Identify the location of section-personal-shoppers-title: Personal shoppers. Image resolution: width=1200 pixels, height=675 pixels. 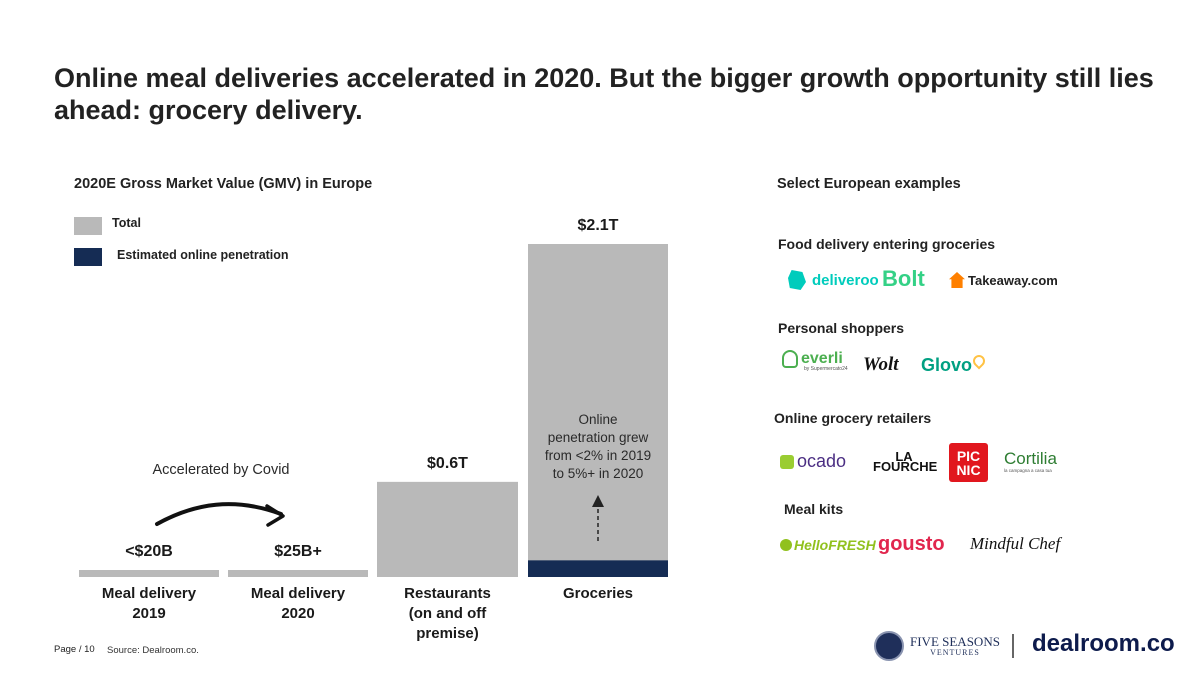
(841, 328).